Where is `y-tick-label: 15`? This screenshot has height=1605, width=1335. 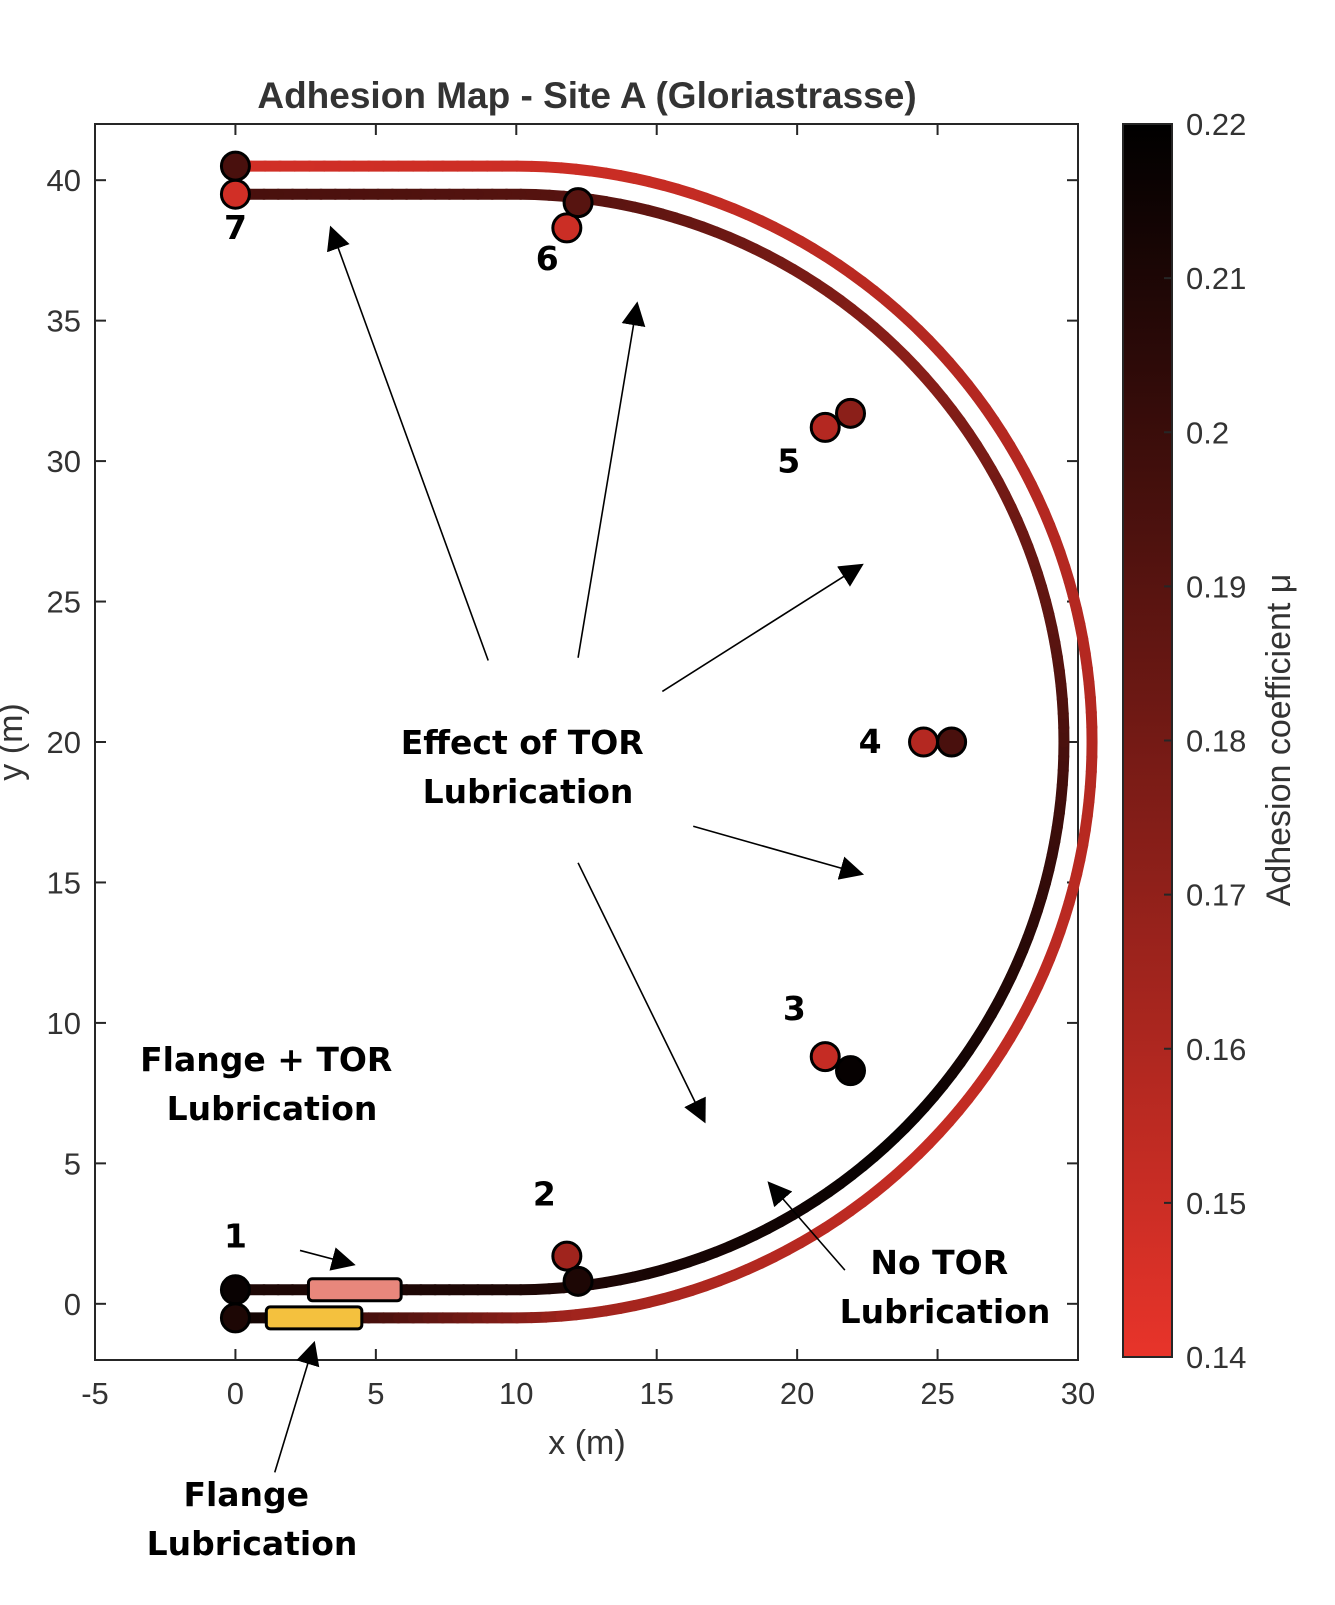 y-tick-label: 15 is located at coordinates (64, 882).